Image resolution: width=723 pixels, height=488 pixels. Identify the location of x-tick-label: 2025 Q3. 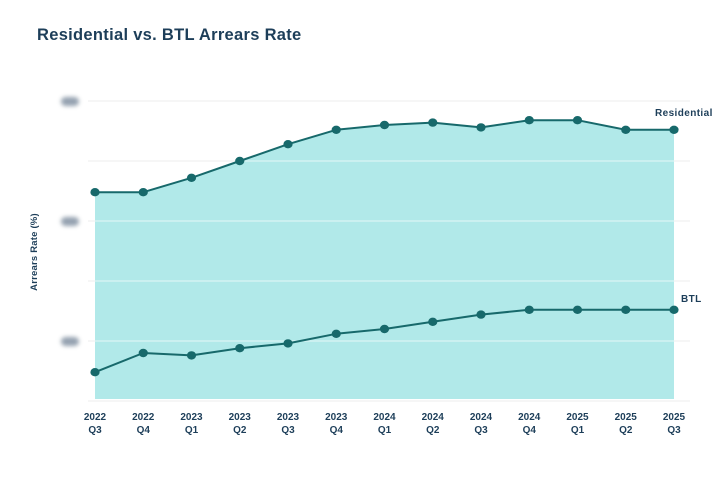
(674, 424).